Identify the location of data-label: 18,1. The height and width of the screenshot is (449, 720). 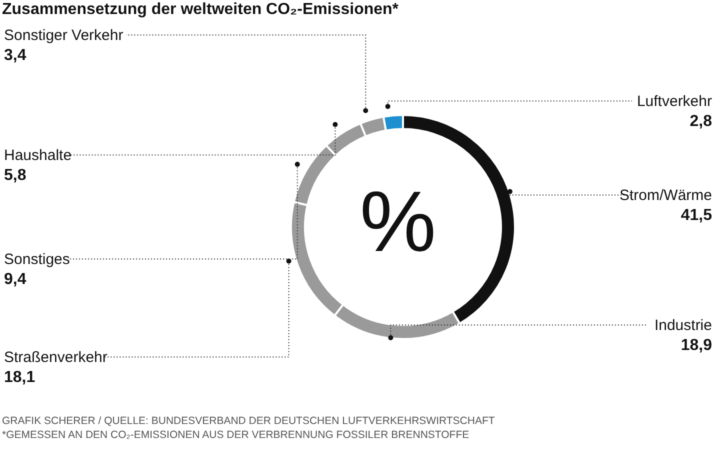
(20, 377).